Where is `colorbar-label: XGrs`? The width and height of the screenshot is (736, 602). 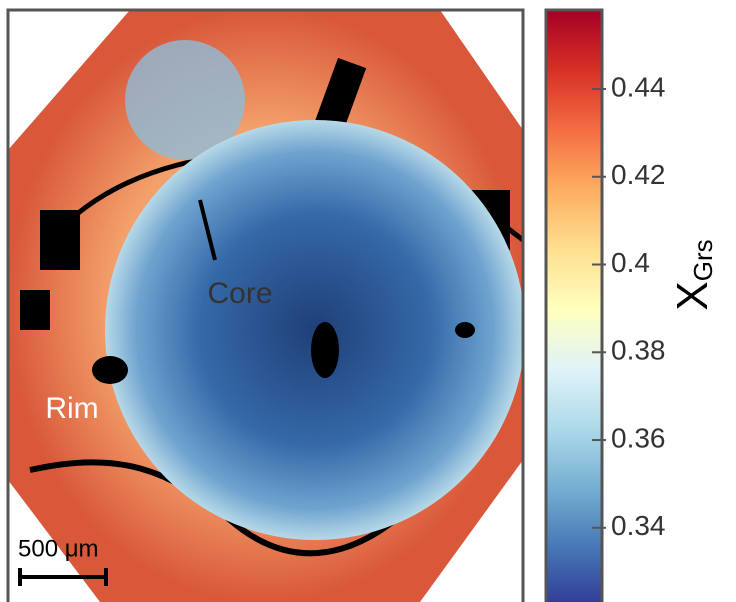 colorbar-label: XGrs is located at coordinates (693, 274).